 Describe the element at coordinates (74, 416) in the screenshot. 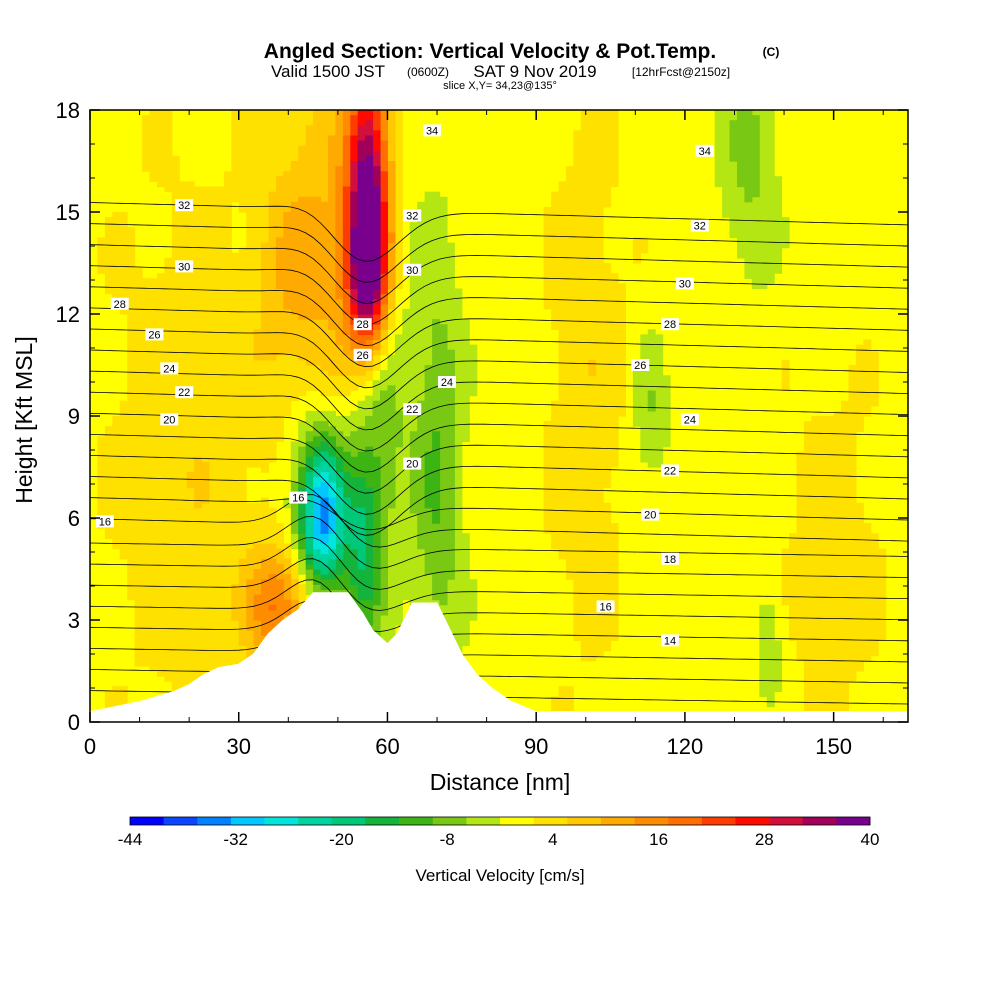

I see `y-tick-label: 9` at that location.